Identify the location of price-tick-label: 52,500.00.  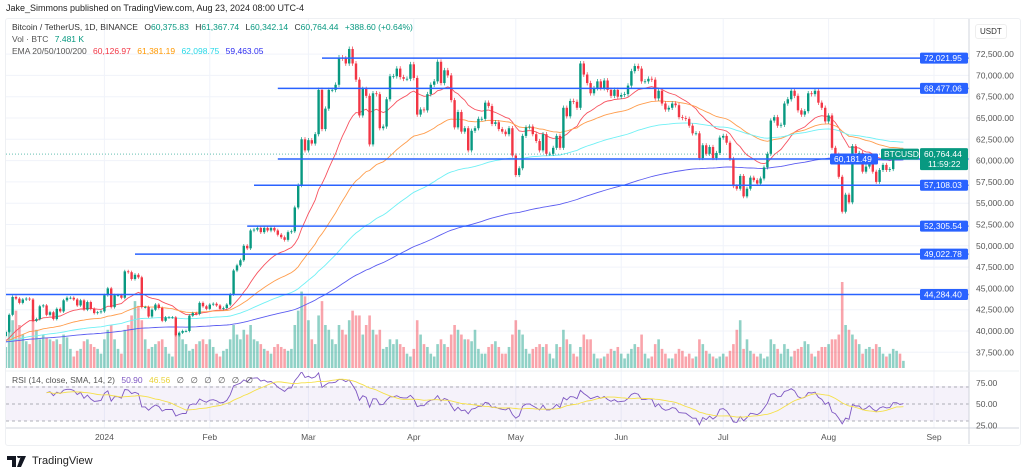
(995, 225).